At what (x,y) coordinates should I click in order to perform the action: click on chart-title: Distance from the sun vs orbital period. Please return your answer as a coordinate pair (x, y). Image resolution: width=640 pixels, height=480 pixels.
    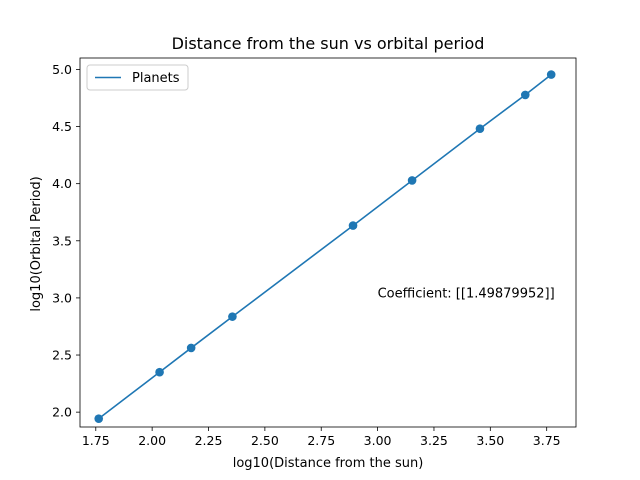
    Looking at the image, I should click on (328, 43).